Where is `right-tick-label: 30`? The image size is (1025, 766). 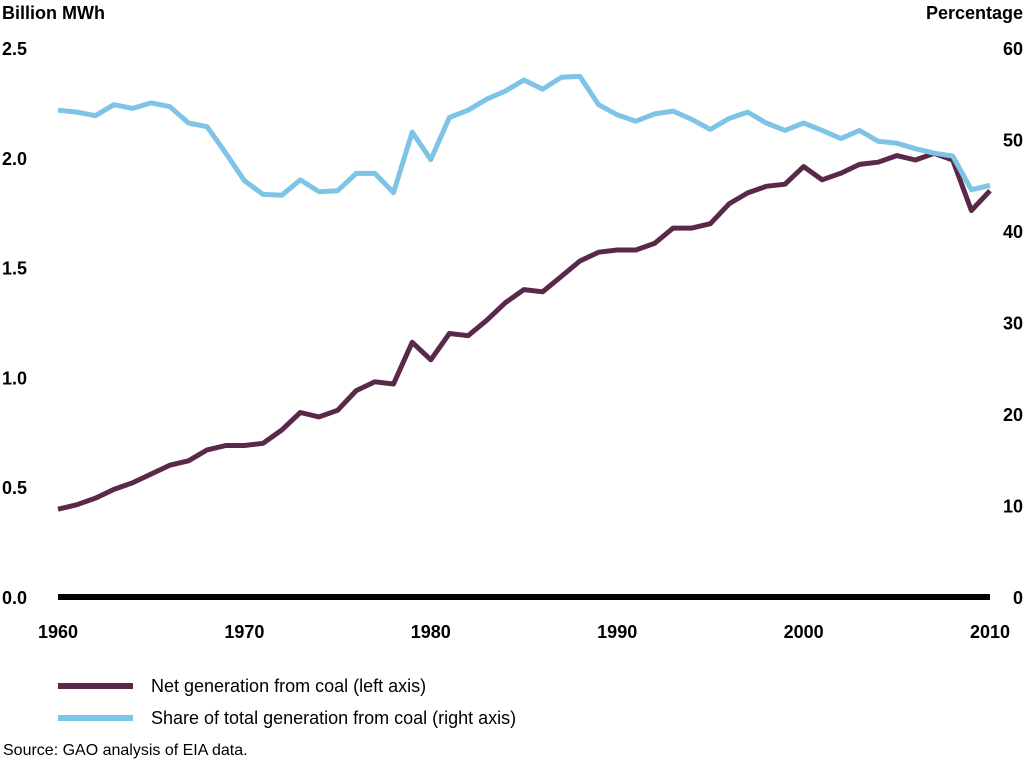
right-tick-label: 30 is located at coordinates (1013, 324).